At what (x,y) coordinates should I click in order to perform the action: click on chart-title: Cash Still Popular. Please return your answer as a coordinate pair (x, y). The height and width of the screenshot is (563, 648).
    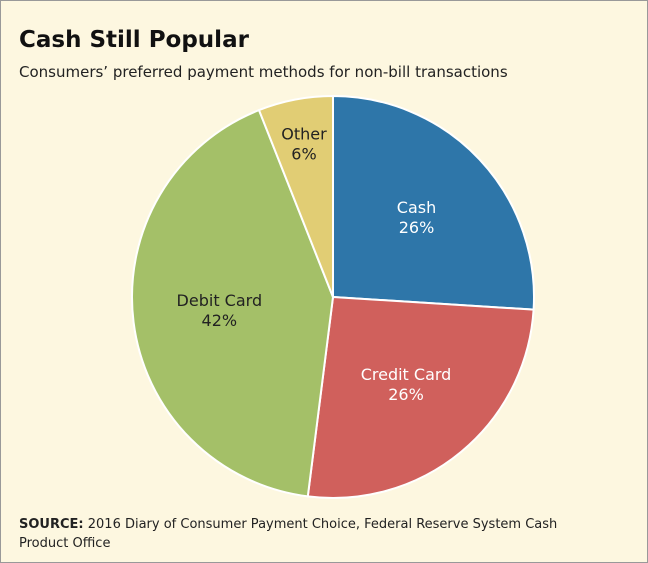
    Looking at the image, I should click on (134, 40).